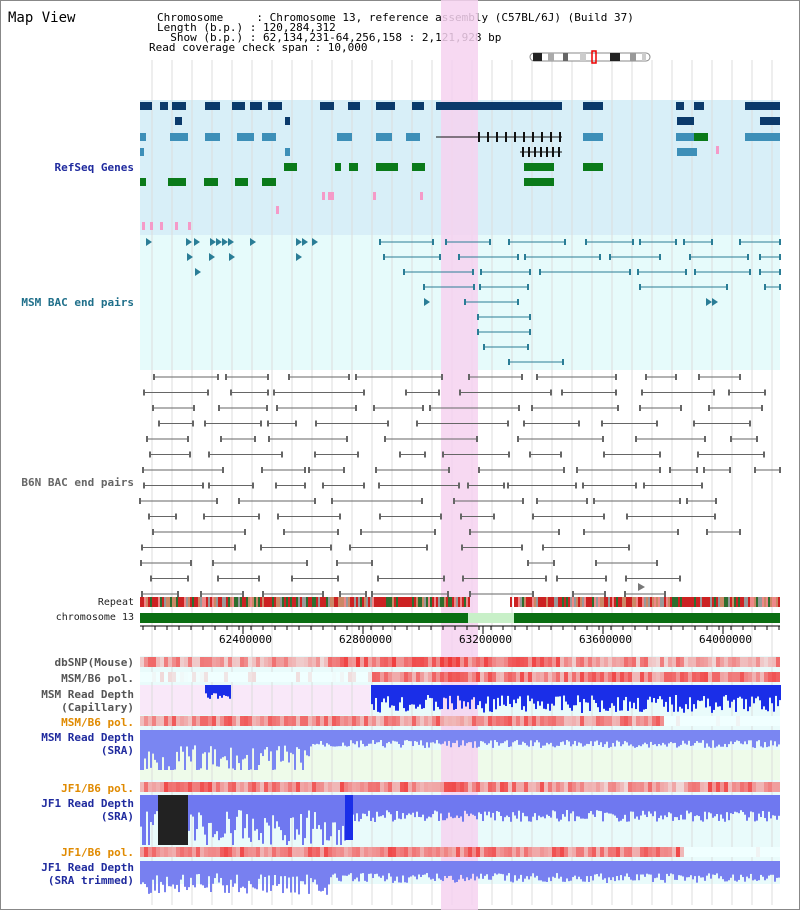  Describe the element at coordinates (537, 57) in the screenshot. I see `ideogram-band` at that location.